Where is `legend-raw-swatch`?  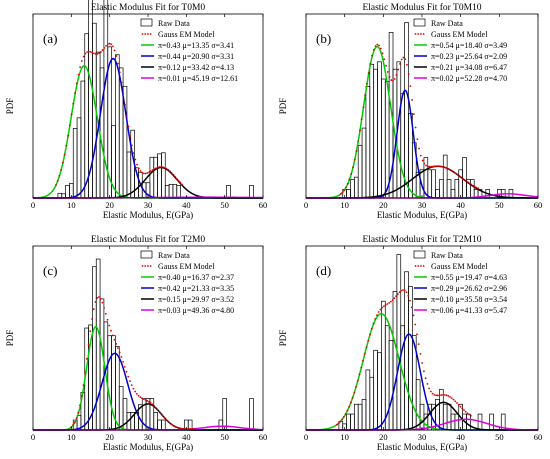 legend-raw-swatch is located at coordinates (146, 254).